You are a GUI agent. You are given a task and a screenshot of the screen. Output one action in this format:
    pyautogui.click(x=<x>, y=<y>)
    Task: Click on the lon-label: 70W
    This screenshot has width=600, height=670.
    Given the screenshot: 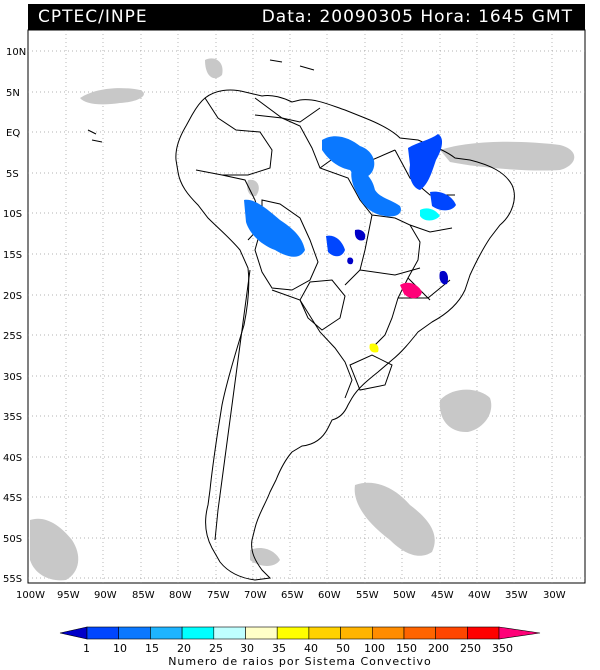 What is the action you would take?
    pyautogui.click(x=255, y=595)
    